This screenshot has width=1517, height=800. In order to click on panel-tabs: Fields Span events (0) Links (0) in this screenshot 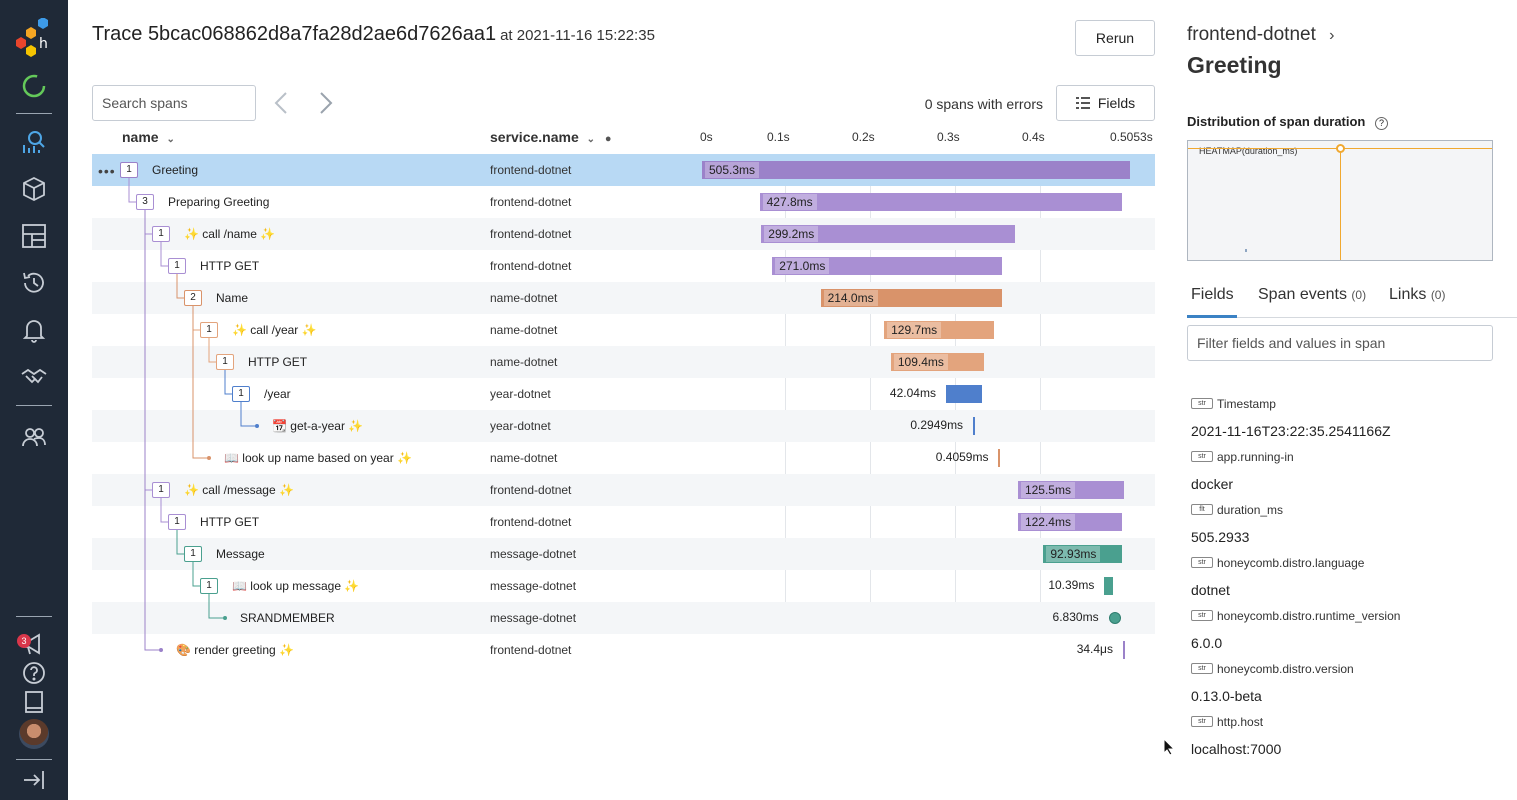, I will do `click(1352, 297)`.